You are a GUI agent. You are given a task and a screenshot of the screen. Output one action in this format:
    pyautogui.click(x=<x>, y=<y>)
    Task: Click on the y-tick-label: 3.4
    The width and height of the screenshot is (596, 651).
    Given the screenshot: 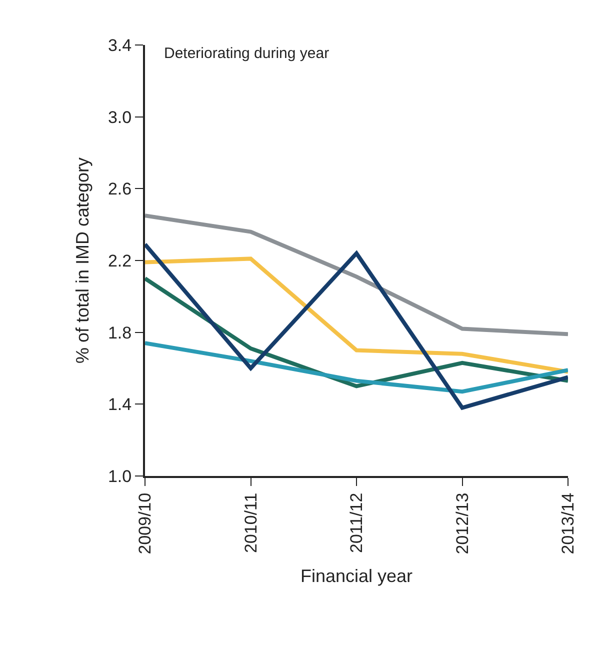 What is the action you would take?
    pyautogui.click(x=120, y=45)
    